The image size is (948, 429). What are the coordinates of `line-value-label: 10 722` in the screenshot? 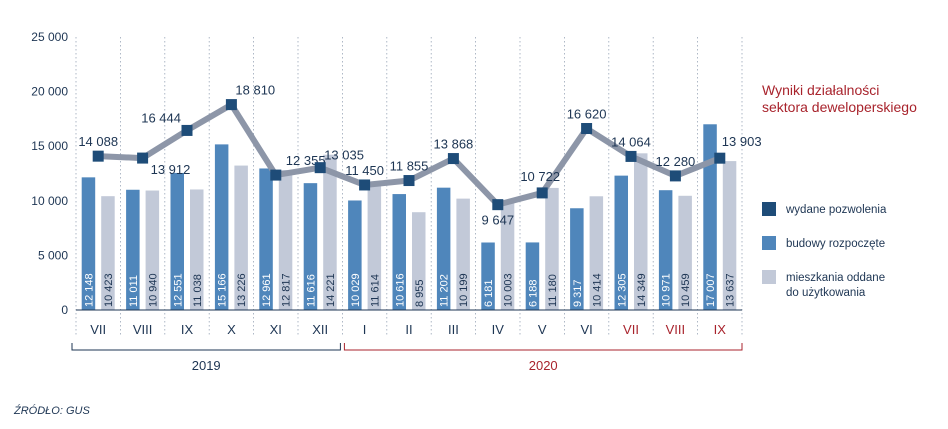 It's located at (540, 176).